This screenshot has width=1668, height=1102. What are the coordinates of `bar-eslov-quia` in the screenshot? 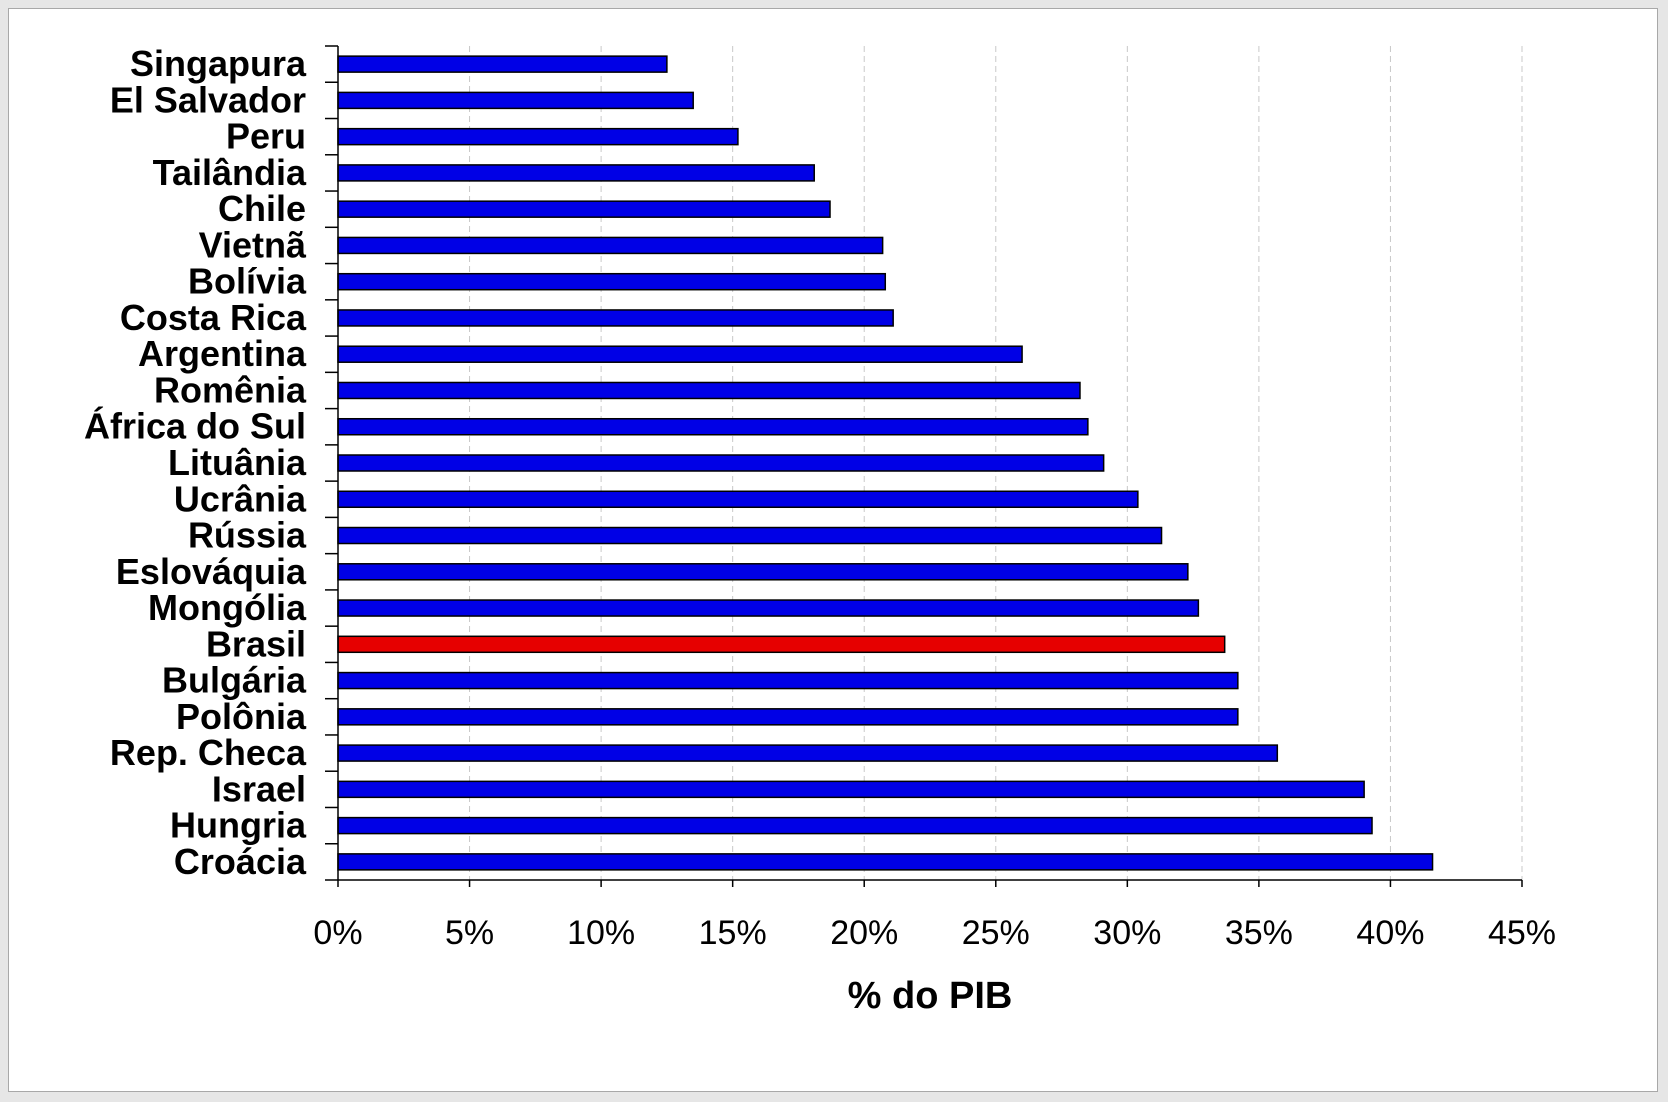 It's located at (763, 572).